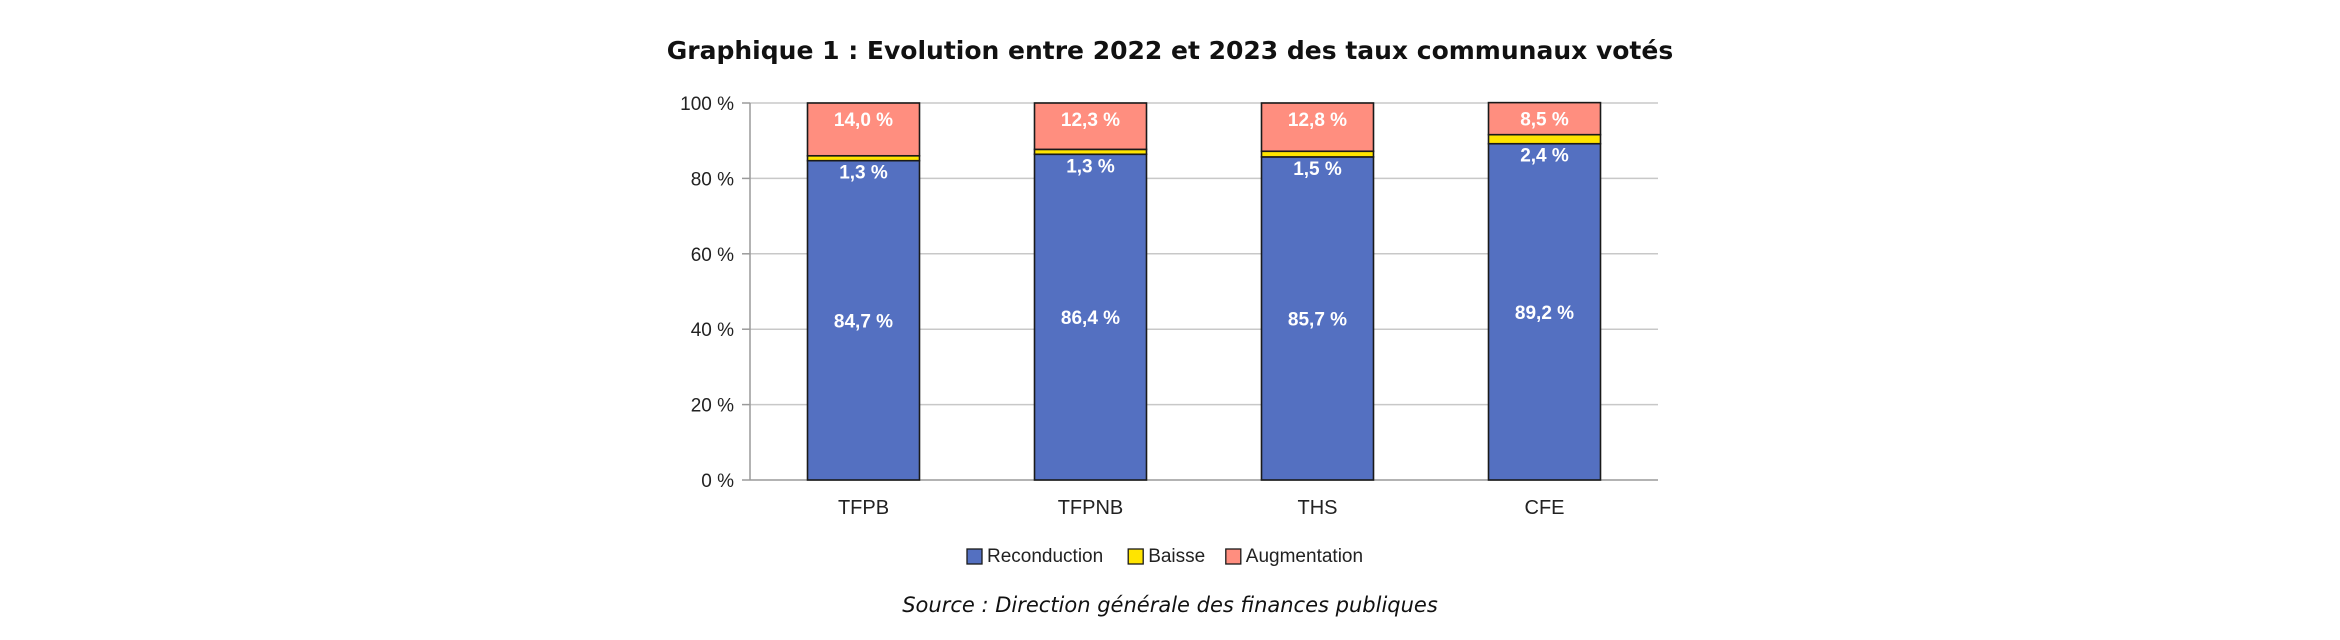 This screenshot has height=640, width=2340. What do you see at coordinates (712, 255) in the screenshot?
I see `y-tick-label: 60 %` at bounding box center [712, 255].